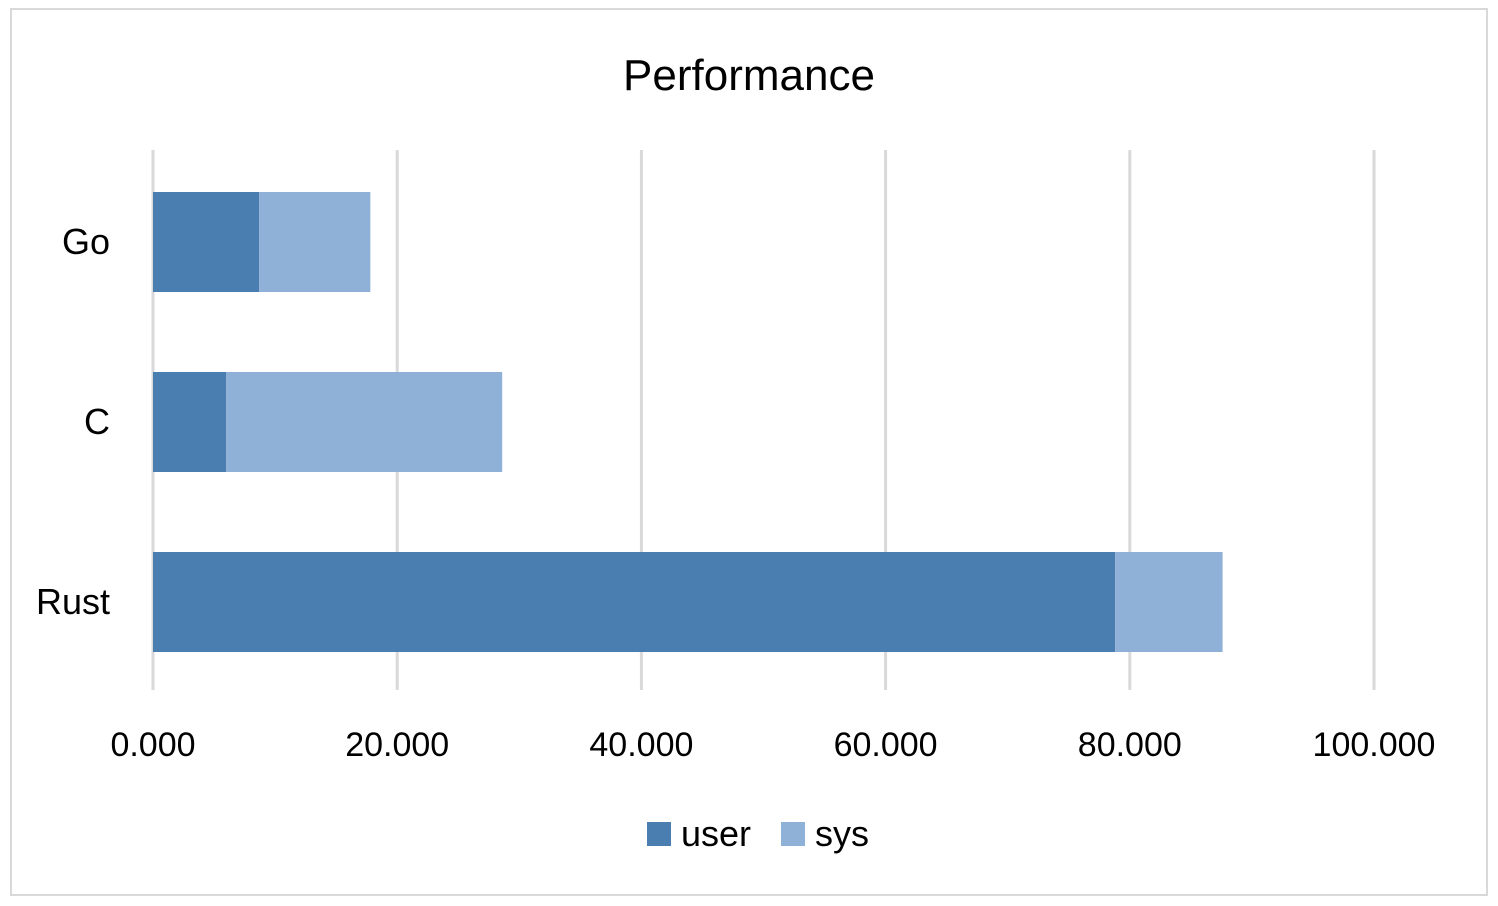  I want to click on bar-user-c, so click(190, 422).